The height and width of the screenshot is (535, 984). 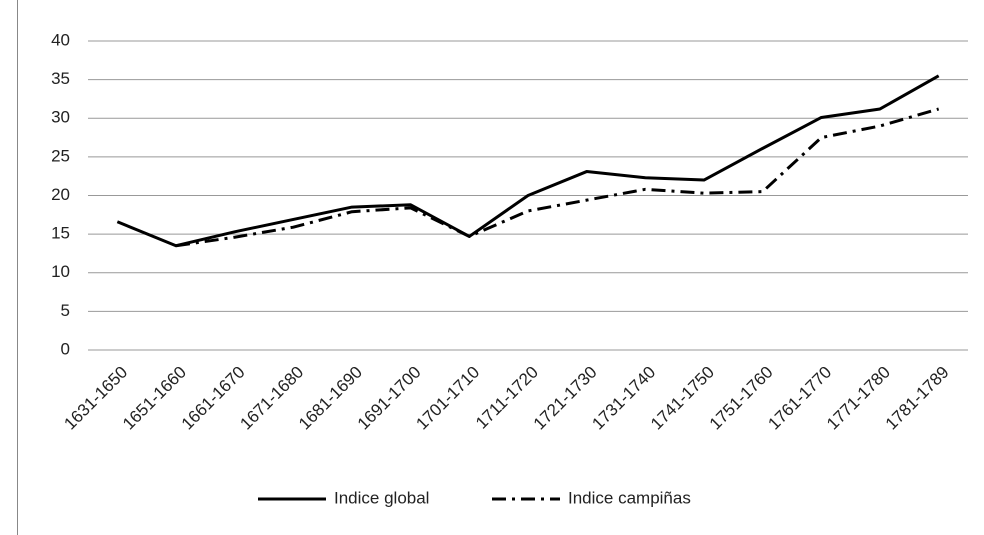 I want to click on y-tick-label: 10, so click(x=60, y=271).